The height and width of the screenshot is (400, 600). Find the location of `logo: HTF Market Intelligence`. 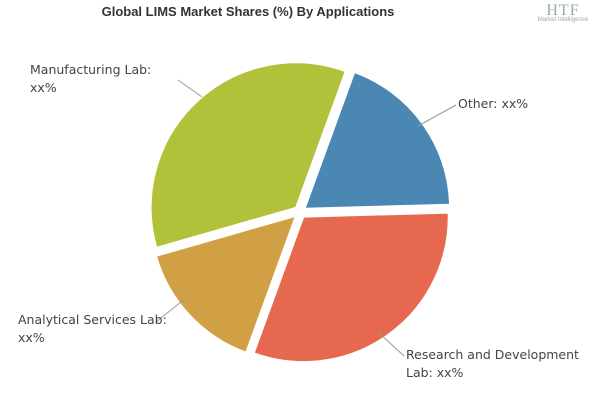

logo: HTF Market Intelligence is located at coordinates (563, 12).